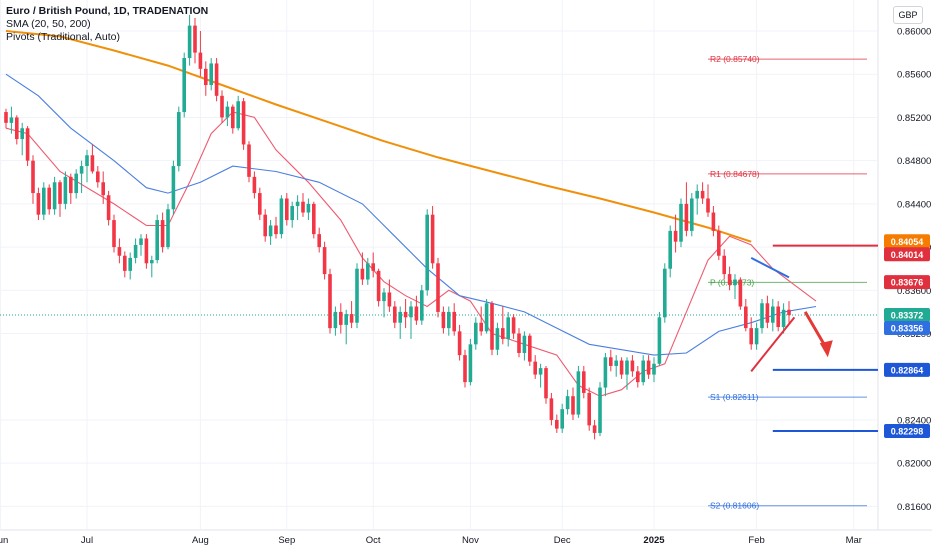 This screenshot has height=550, width=932. I want to click on currency-badge: GBP, so click(908, 15).